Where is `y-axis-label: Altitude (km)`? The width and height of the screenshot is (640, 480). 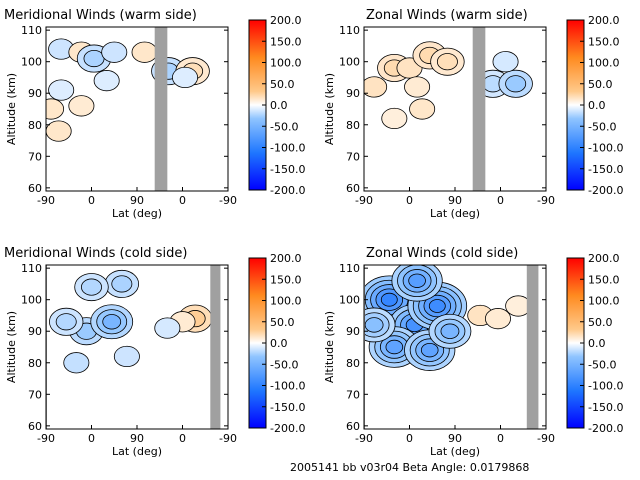 y-axis-label: Altitude (km) is located at coordinates (329, 109).